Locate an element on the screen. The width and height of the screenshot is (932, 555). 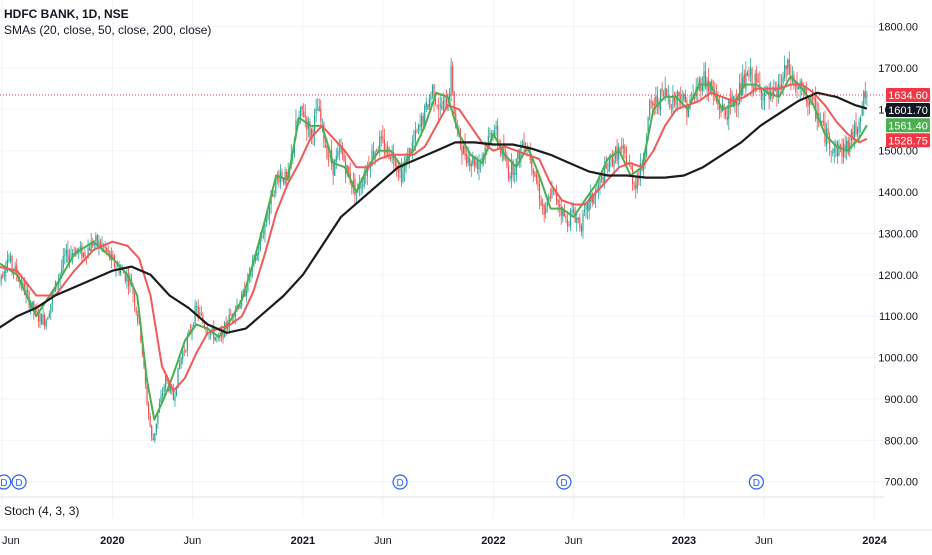
x-tick-label: 2021 is located at coordinates (303, 541).